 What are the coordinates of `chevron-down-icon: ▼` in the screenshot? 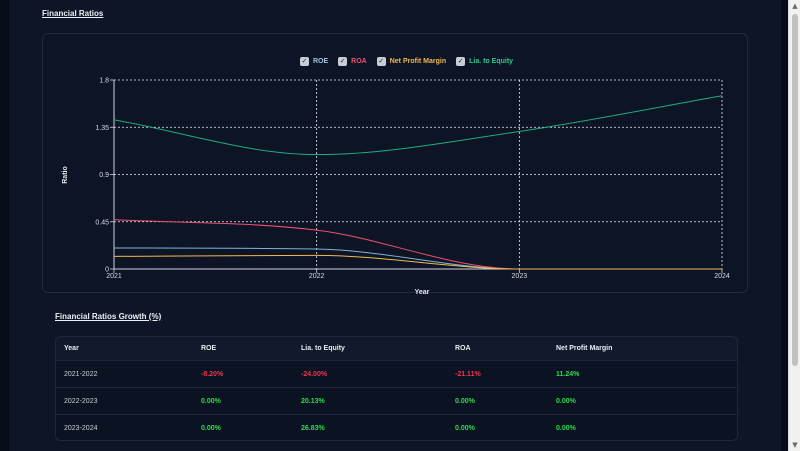 It's located at (795, 445).